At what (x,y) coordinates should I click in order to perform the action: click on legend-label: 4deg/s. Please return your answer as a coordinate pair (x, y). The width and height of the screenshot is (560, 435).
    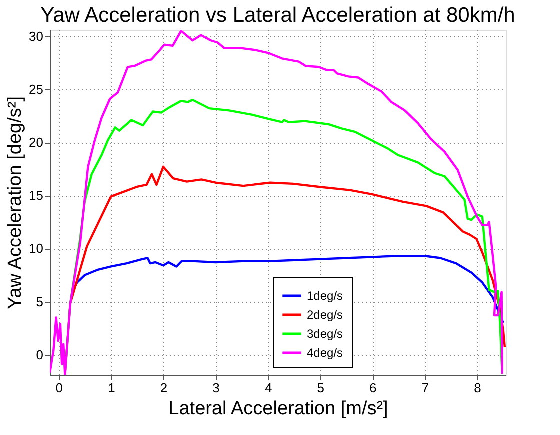
    Looking at the image, I should click on (325, 353).